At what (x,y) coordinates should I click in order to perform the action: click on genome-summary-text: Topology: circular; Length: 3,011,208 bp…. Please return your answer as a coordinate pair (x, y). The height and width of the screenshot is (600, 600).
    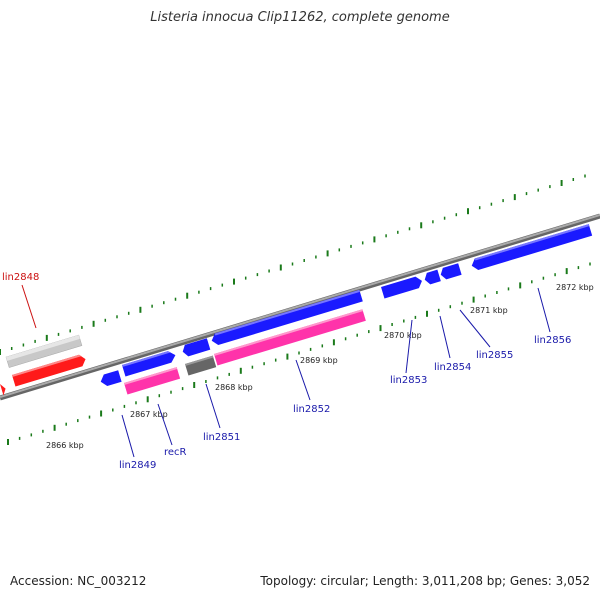
    Looking at the image, I should click on (425, 581).